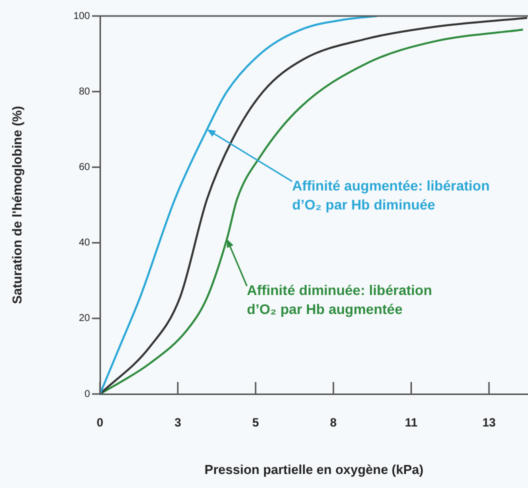 This screenshot has height=488, width=528. Describe the element at coordinates (334, 423) in the screenshot. I see `x-tick-label: 8` at that location.